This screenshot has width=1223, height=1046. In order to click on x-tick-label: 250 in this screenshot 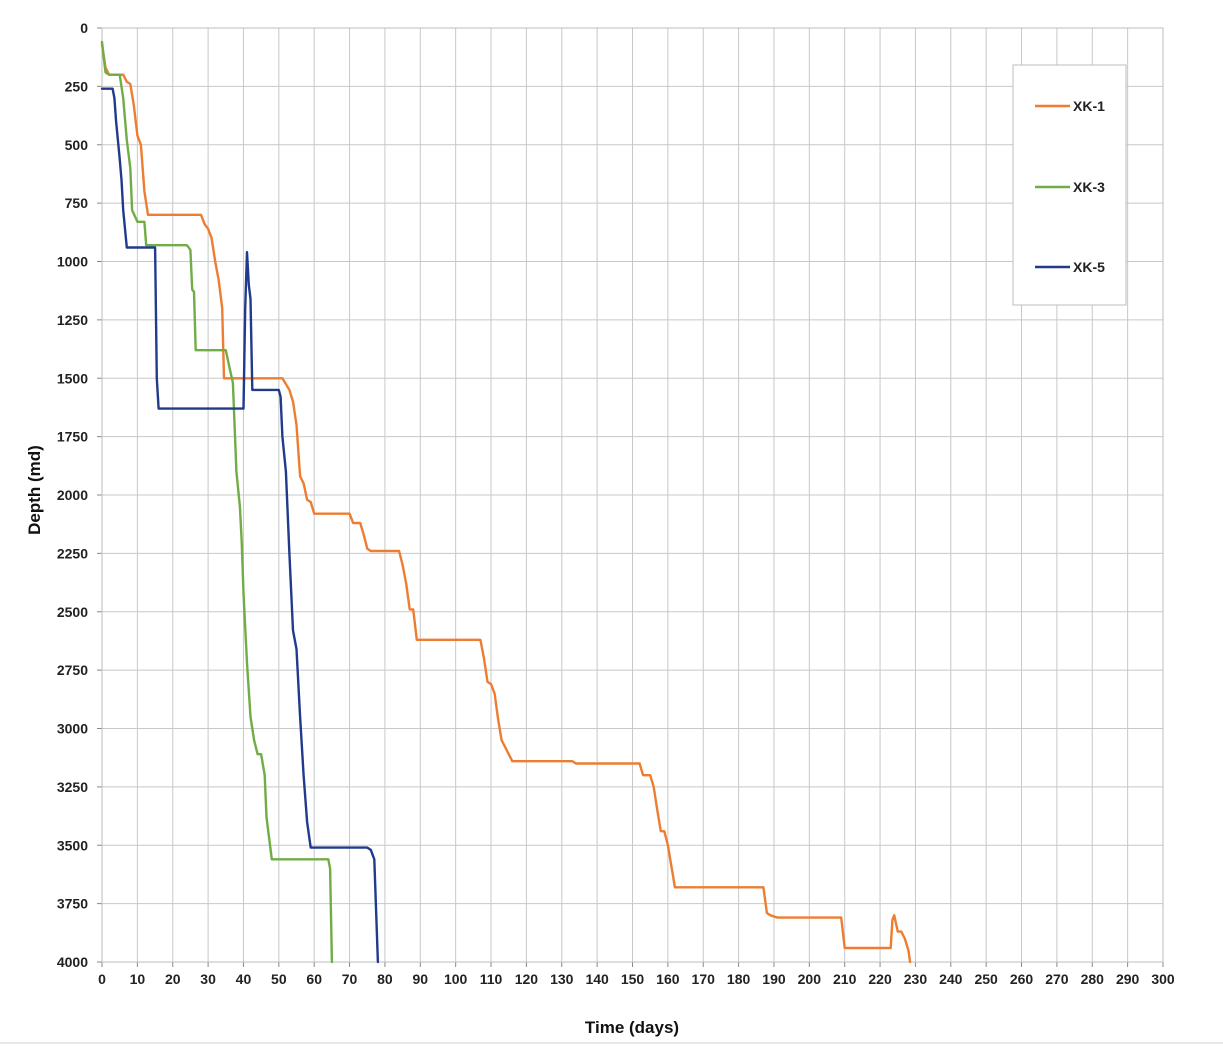, I will do `click(986, 979)`.